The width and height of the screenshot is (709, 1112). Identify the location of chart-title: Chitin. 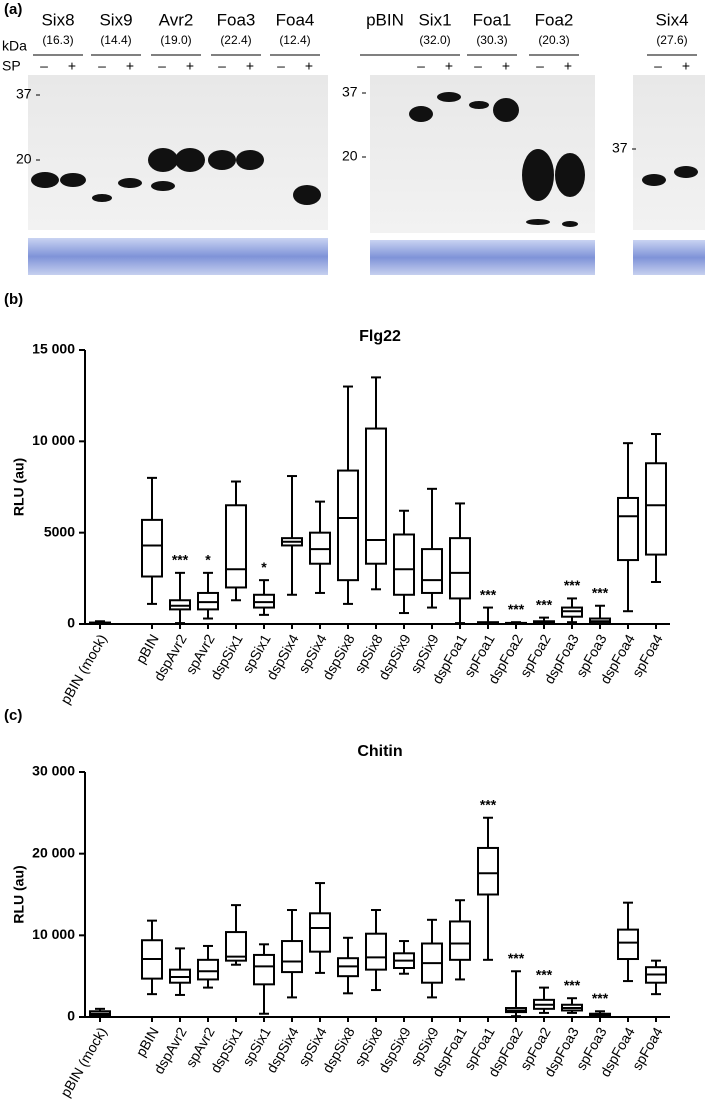
(379, 751).